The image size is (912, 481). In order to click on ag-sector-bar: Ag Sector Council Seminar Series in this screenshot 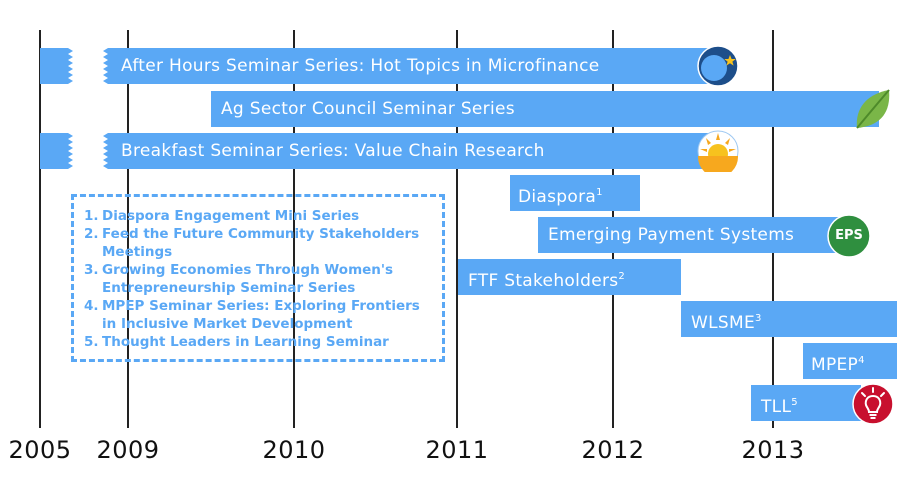, I will do `click(545, 109)`.